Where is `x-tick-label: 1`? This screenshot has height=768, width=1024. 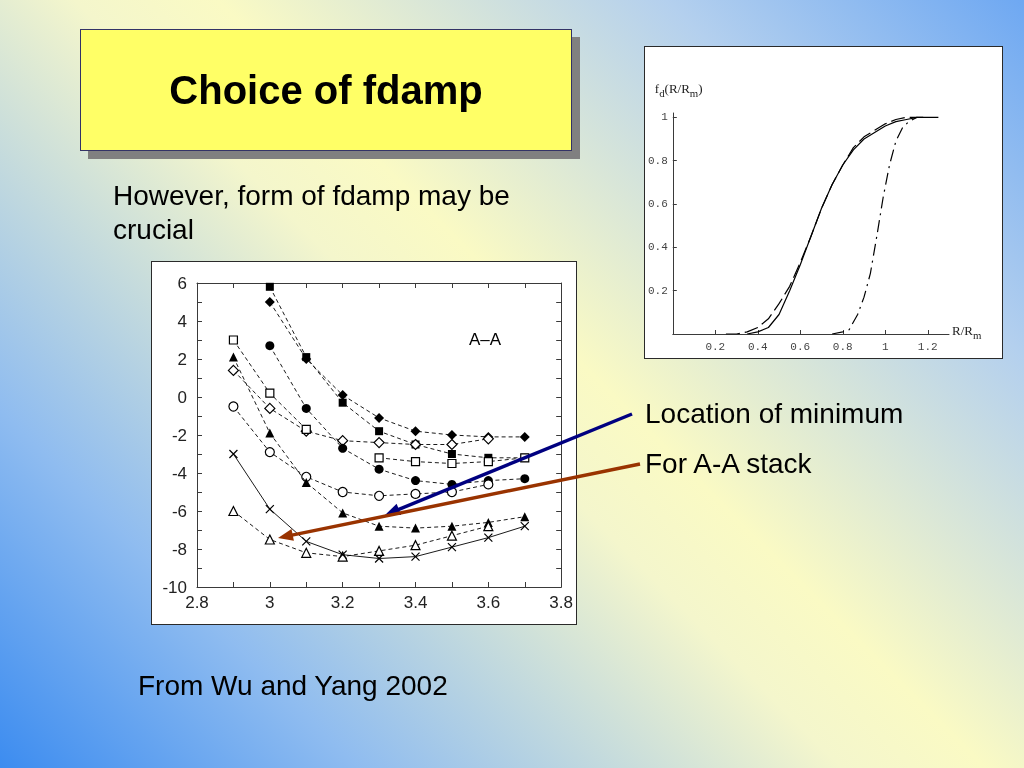 x-tick-label: 1 is located at coordinates (885, 346).